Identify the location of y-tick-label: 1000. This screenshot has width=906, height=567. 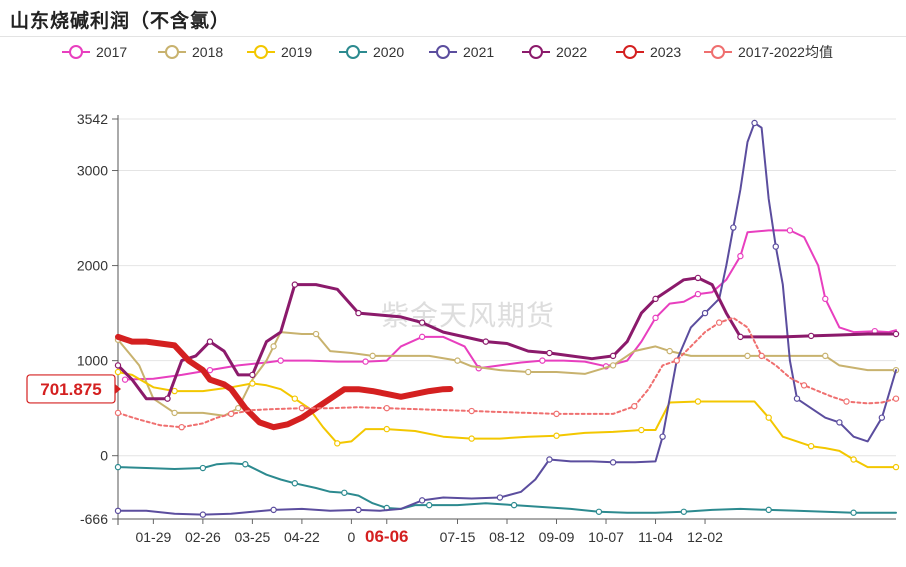
(92, 361).